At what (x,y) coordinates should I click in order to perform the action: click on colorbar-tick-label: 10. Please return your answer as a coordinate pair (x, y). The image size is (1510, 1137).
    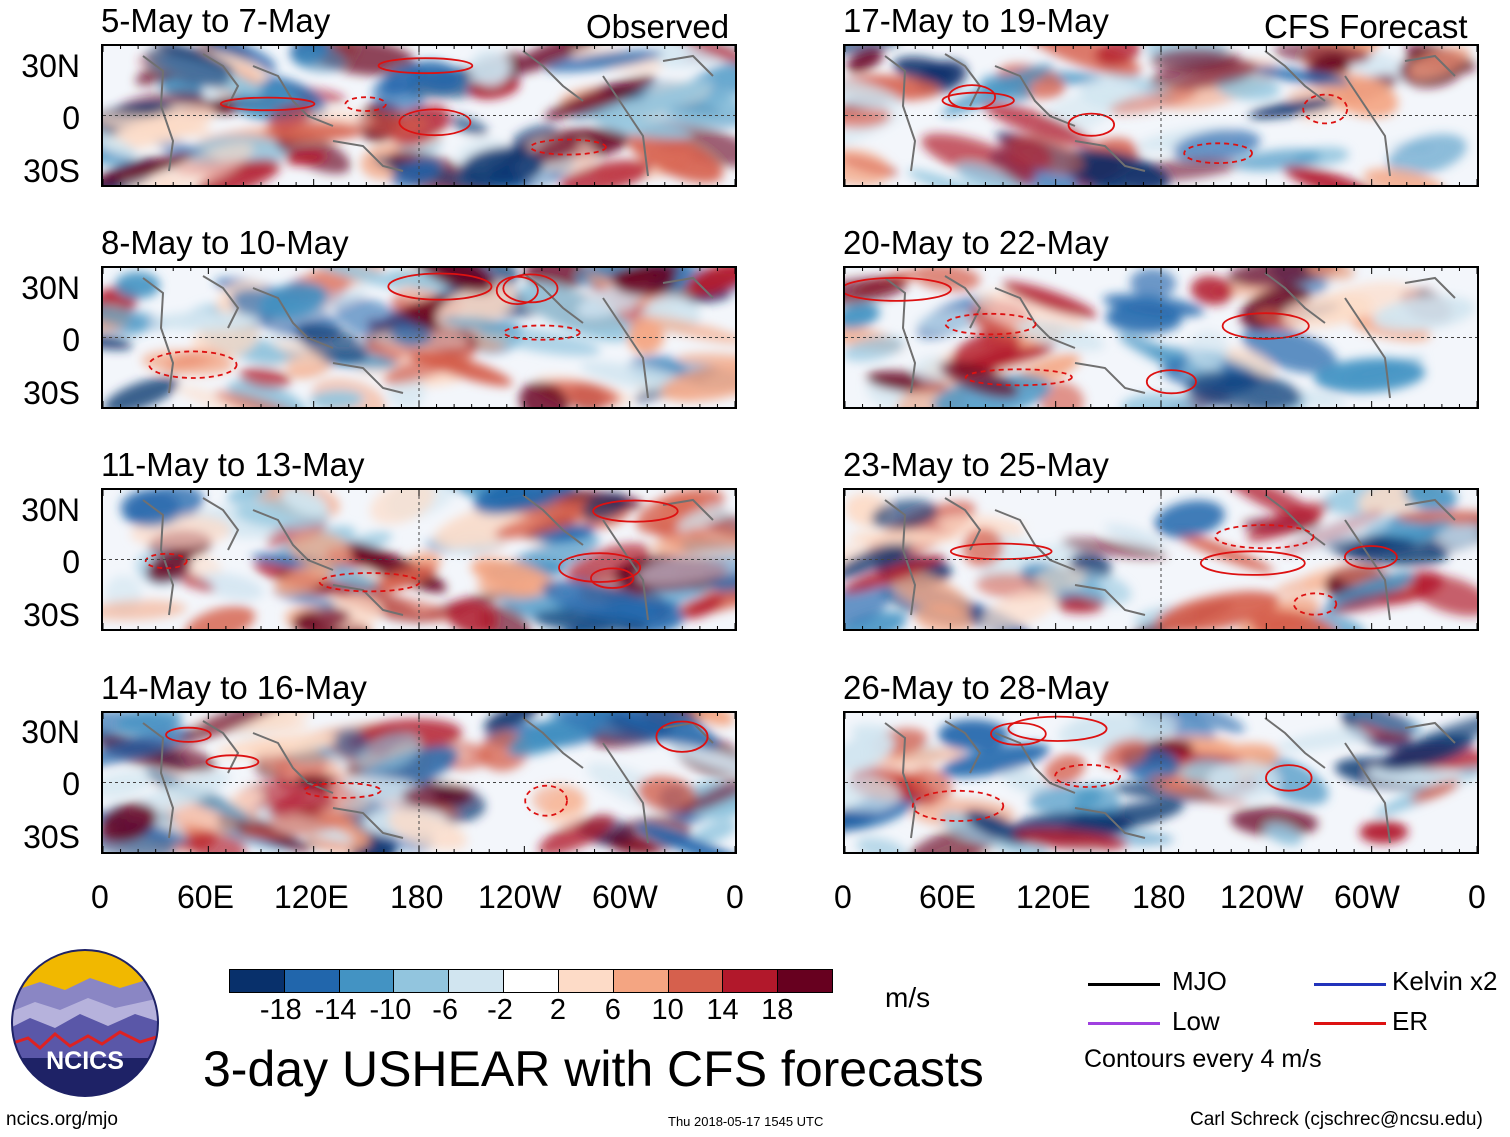
    Looking at the image, I should click on (667, 1010).